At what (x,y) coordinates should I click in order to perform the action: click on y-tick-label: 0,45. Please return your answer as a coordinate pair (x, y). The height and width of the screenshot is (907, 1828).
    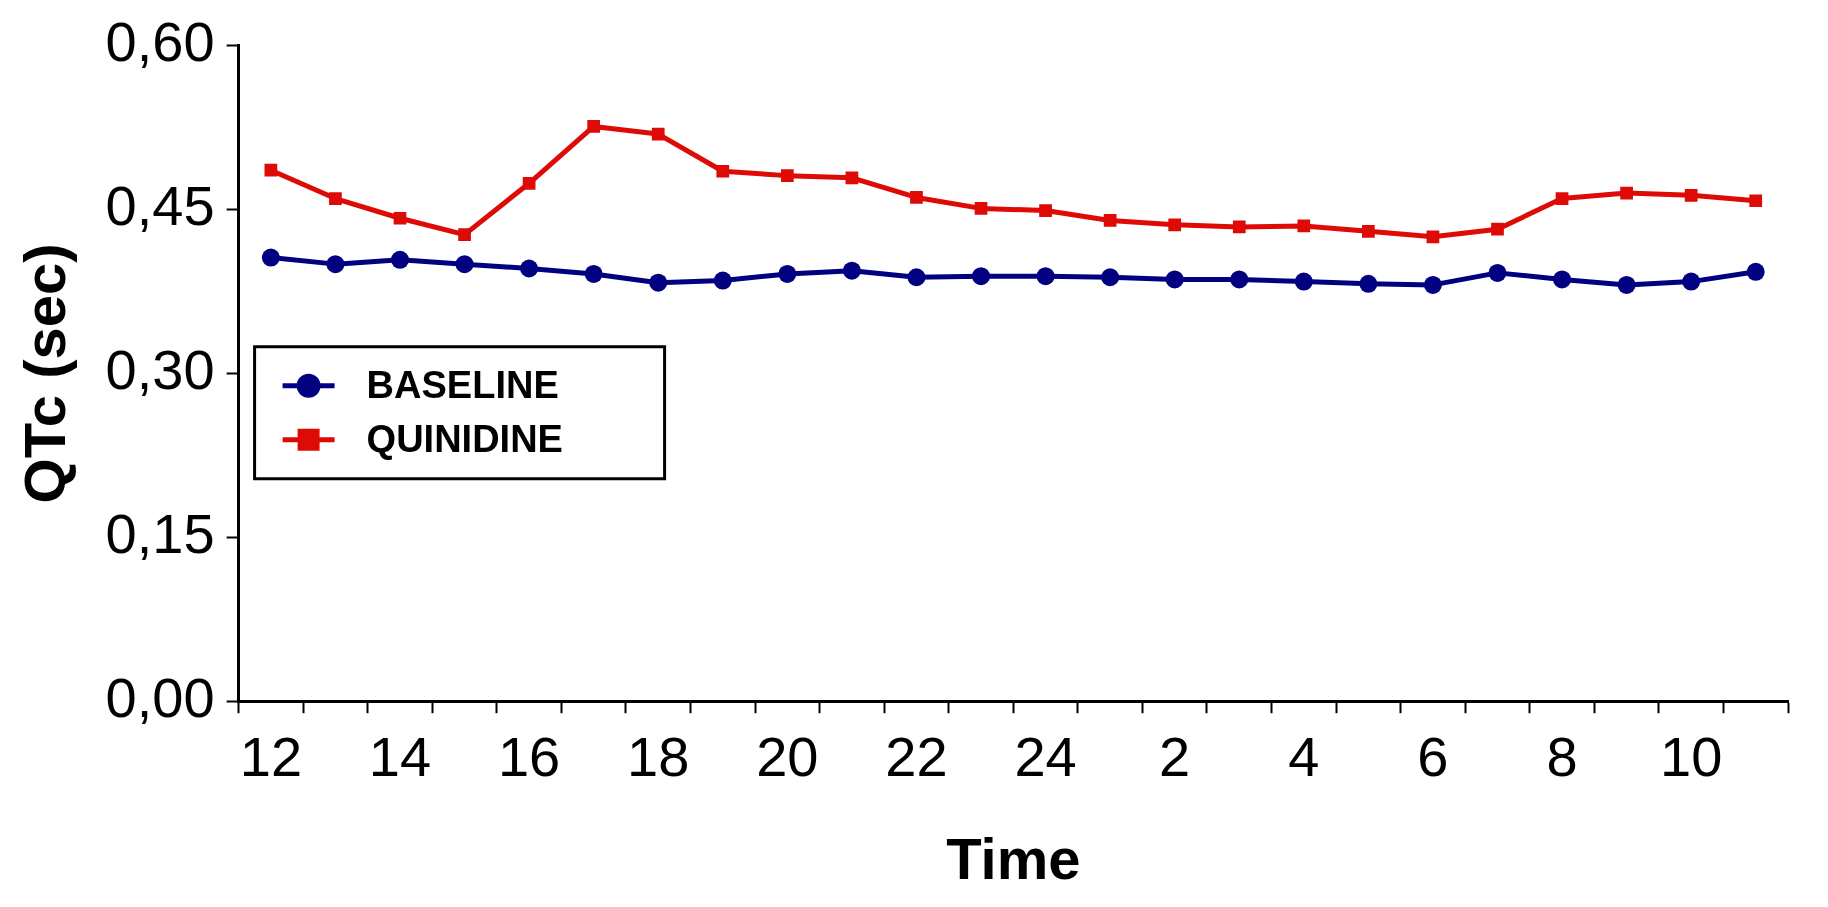
    Looking at the image, I should click on (160, 205).